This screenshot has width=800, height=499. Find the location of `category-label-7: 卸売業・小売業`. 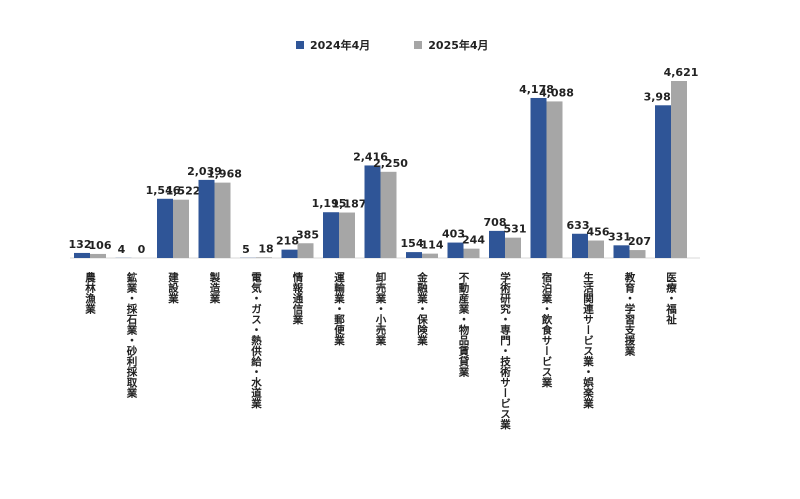

category-label-7: 卸売業・小売業 is located at coordinates (381, 308).